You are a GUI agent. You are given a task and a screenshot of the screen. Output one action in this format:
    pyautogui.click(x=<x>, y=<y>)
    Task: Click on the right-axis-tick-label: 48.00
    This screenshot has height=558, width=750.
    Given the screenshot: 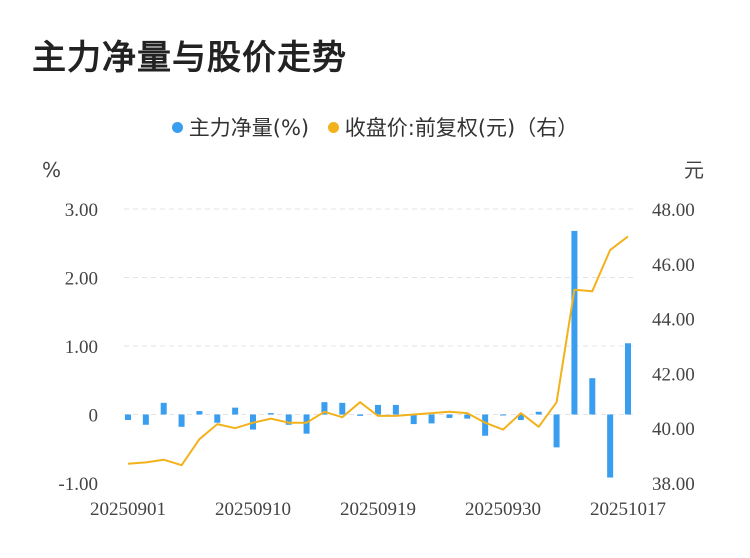 What is the action you would take?
    pyautogui.click(x=673, y=210)
    